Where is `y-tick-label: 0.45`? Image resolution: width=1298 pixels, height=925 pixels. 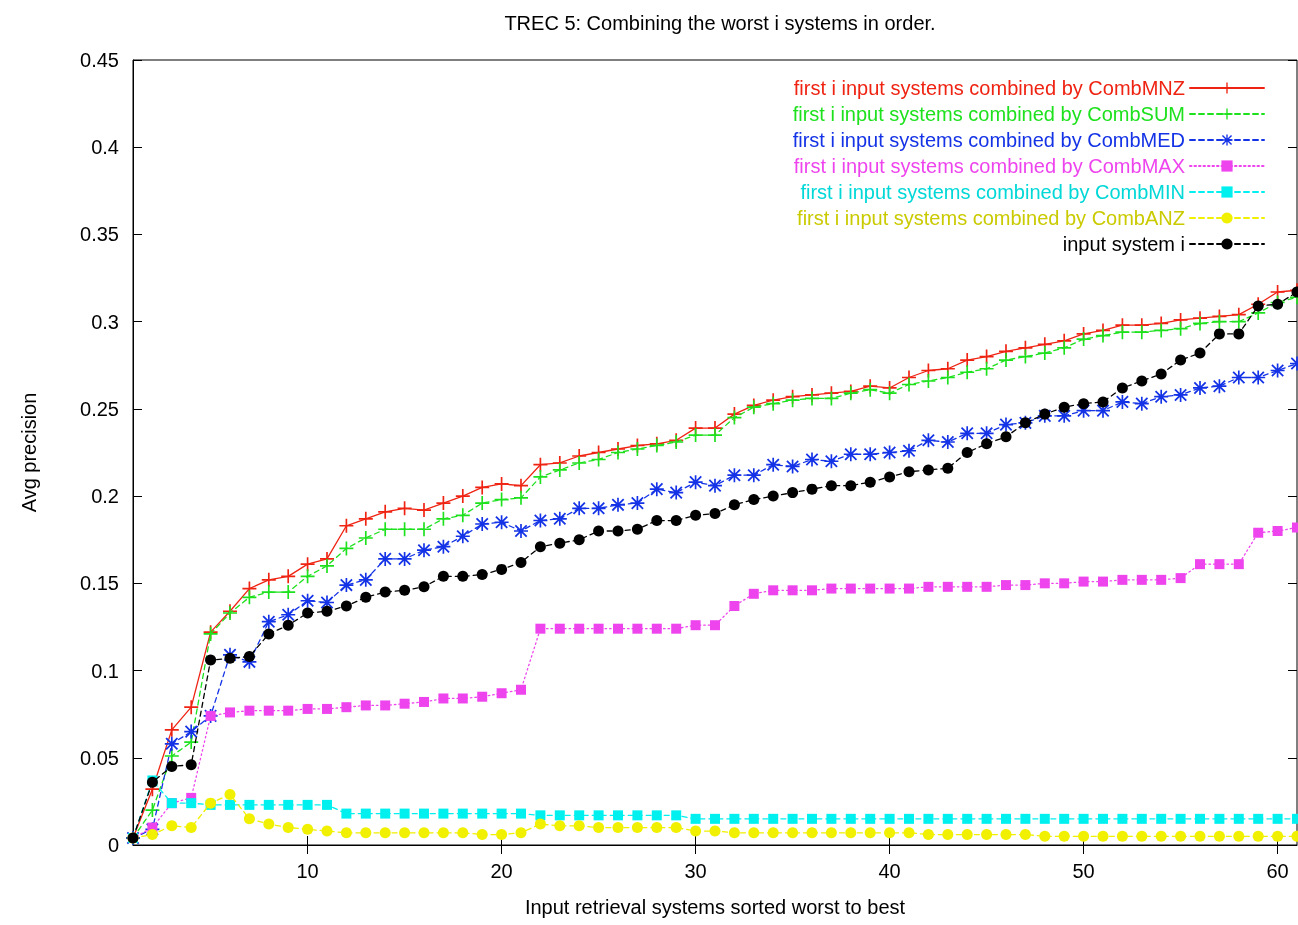 y-tick-label: 0.45 is located at coordinates (99, 60).